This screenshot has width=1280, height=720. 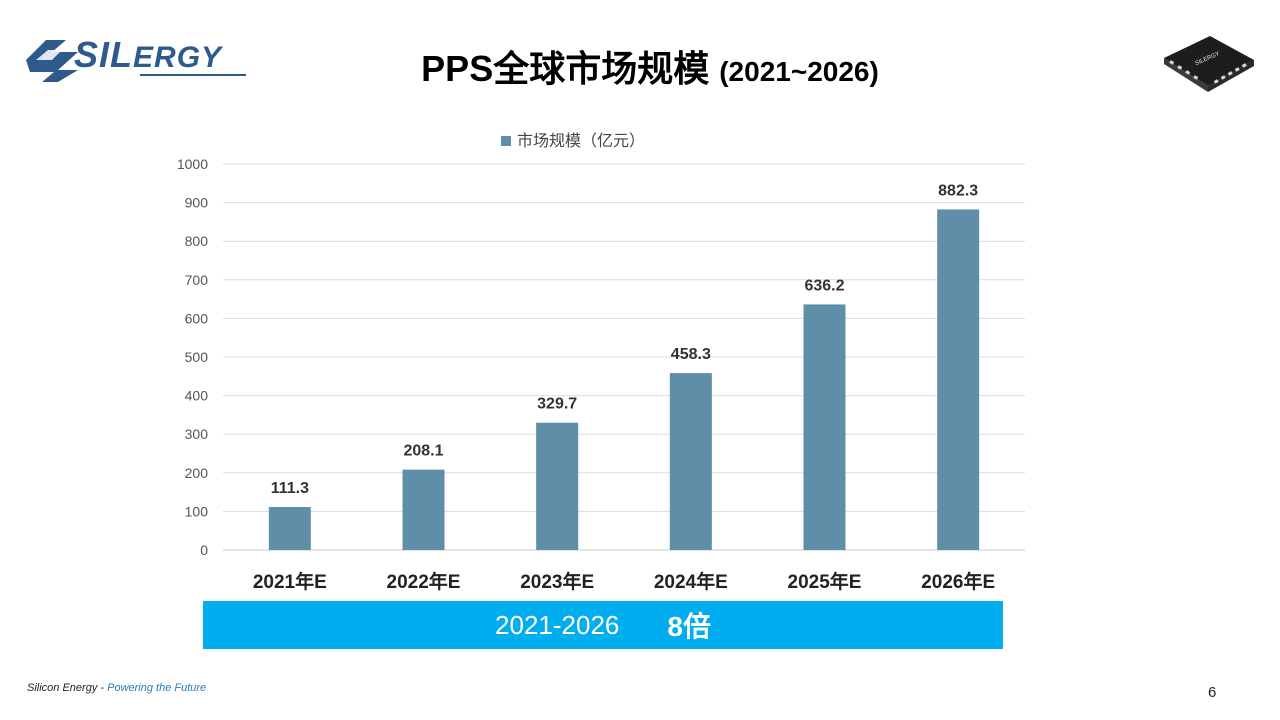 What do you see at coordinates (557, 581) in the screenshot?
I see `x-tick-label: 2023年E` at bounding box center [557, 581].